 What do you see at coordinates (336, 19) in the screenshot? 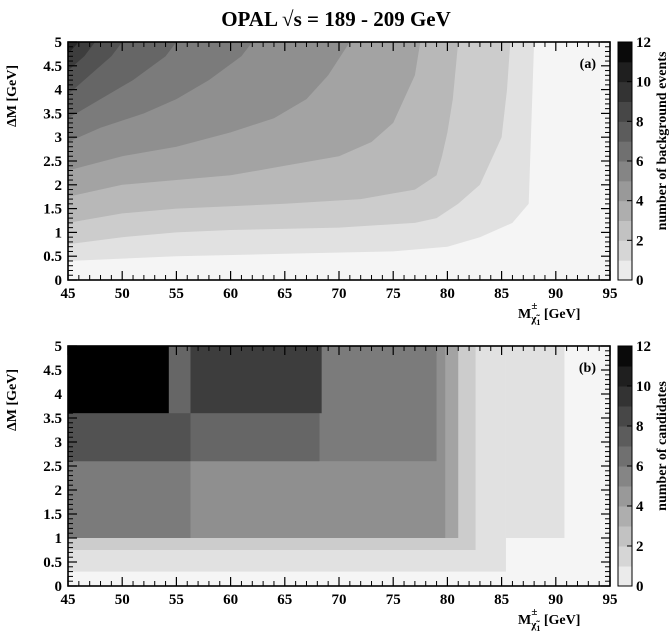
I see `chart-title: OPAL √s = 189 - 209 GeV` at bounding box center [336, 19].